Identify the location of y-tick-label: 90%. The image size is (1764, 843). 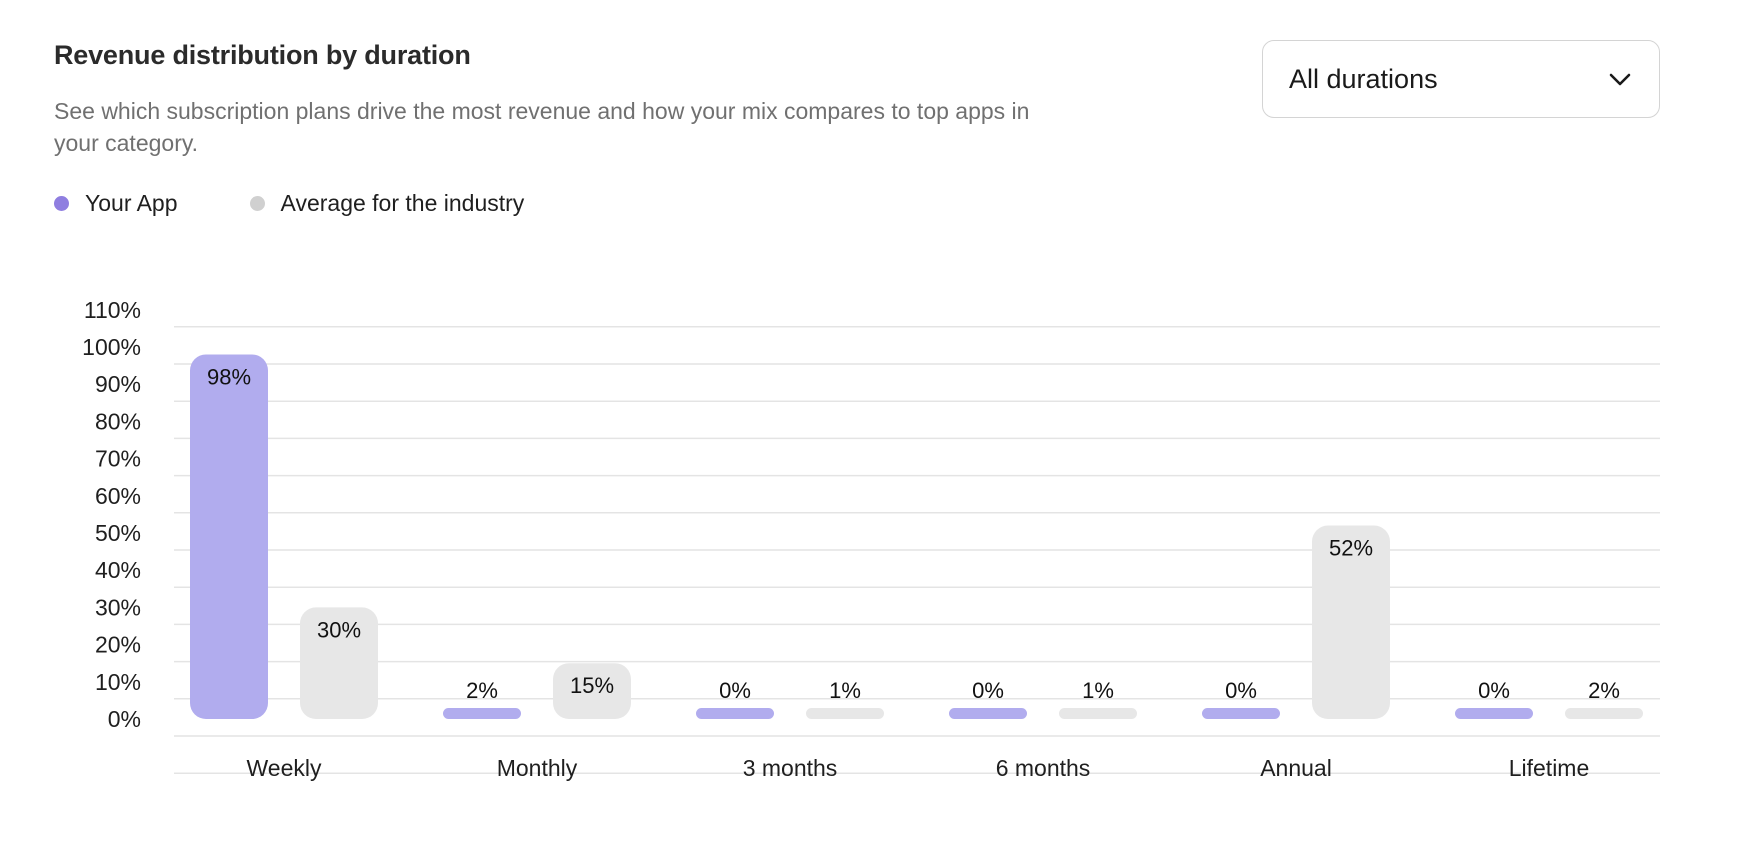
(118, 384).